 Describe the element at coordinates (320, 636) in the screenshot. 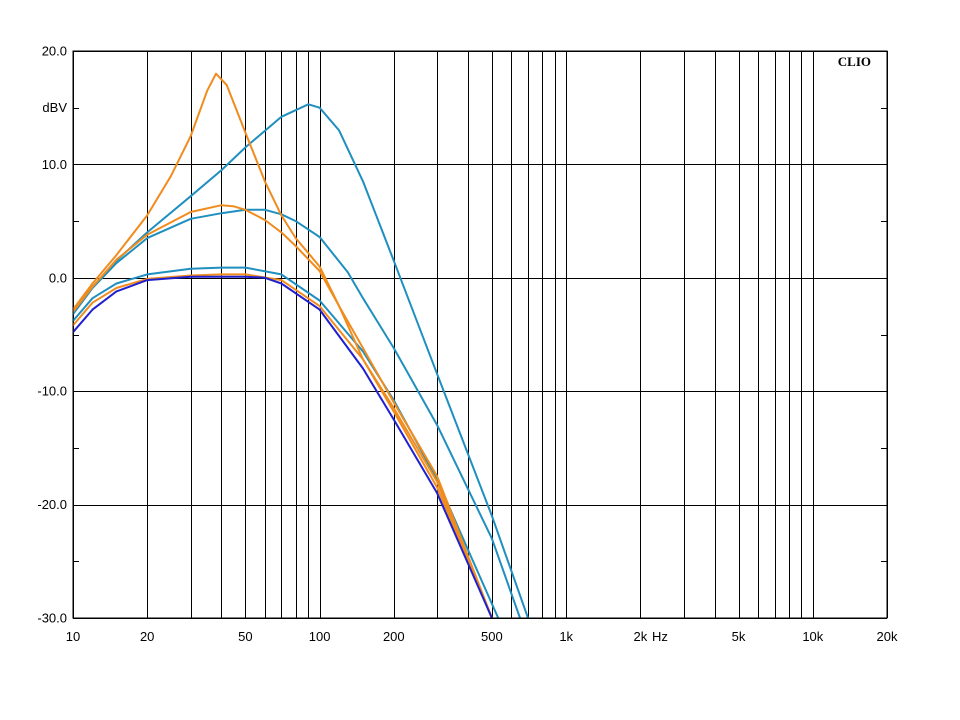

I see `x-tick-label: 100` at that location.